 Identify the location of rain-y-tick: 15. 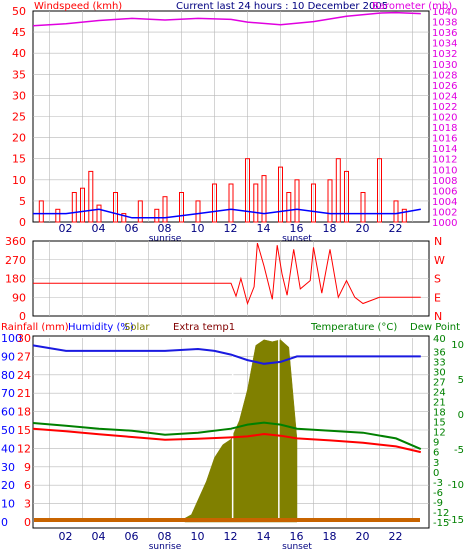
(24, 430).